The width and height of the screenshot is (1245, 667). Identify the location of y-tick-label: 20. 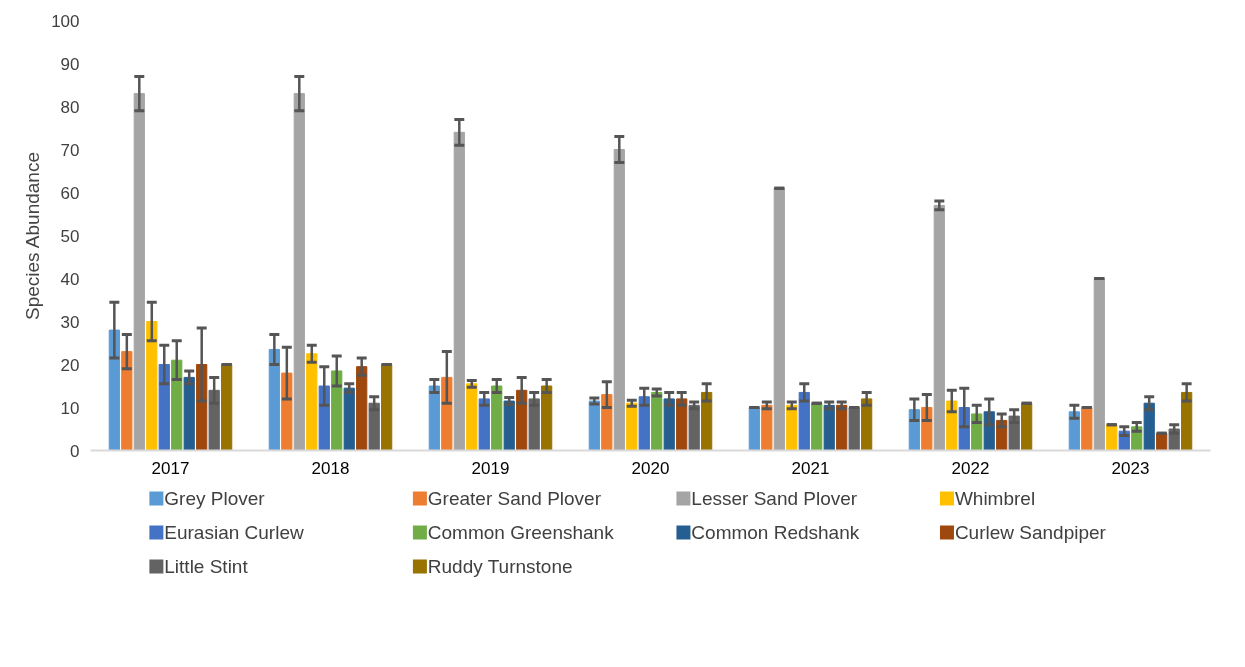
(70, 365).